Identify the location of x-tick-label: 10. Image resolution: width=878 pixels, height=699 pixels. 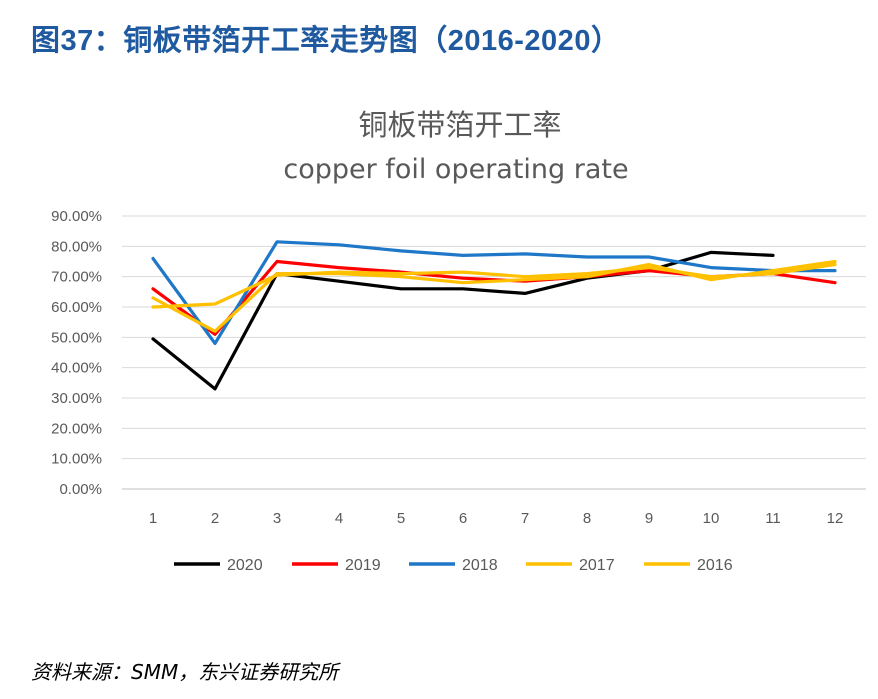
(711, 518).